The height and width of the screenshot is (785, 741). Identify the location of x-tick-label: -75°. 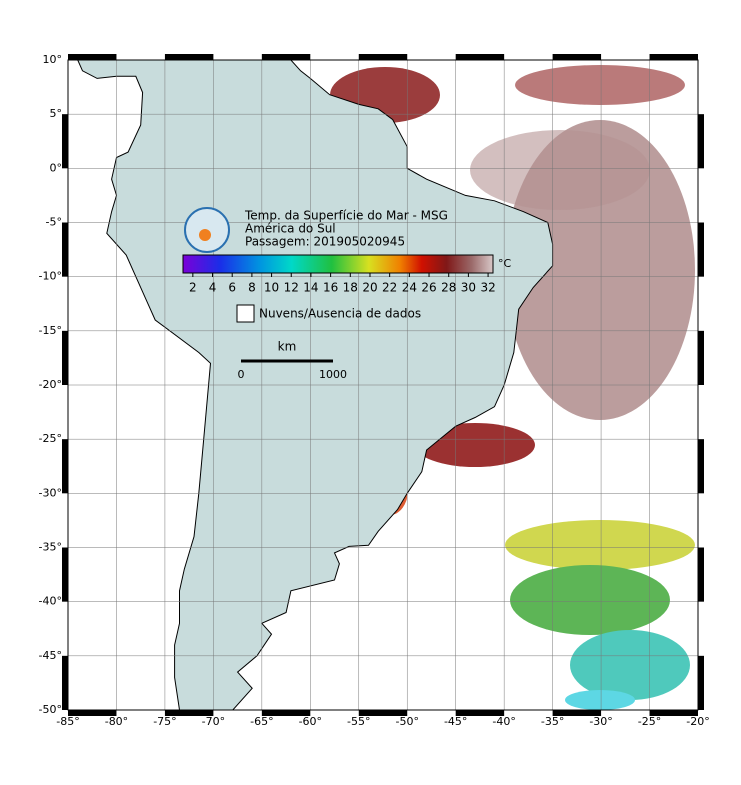
(164, 721).